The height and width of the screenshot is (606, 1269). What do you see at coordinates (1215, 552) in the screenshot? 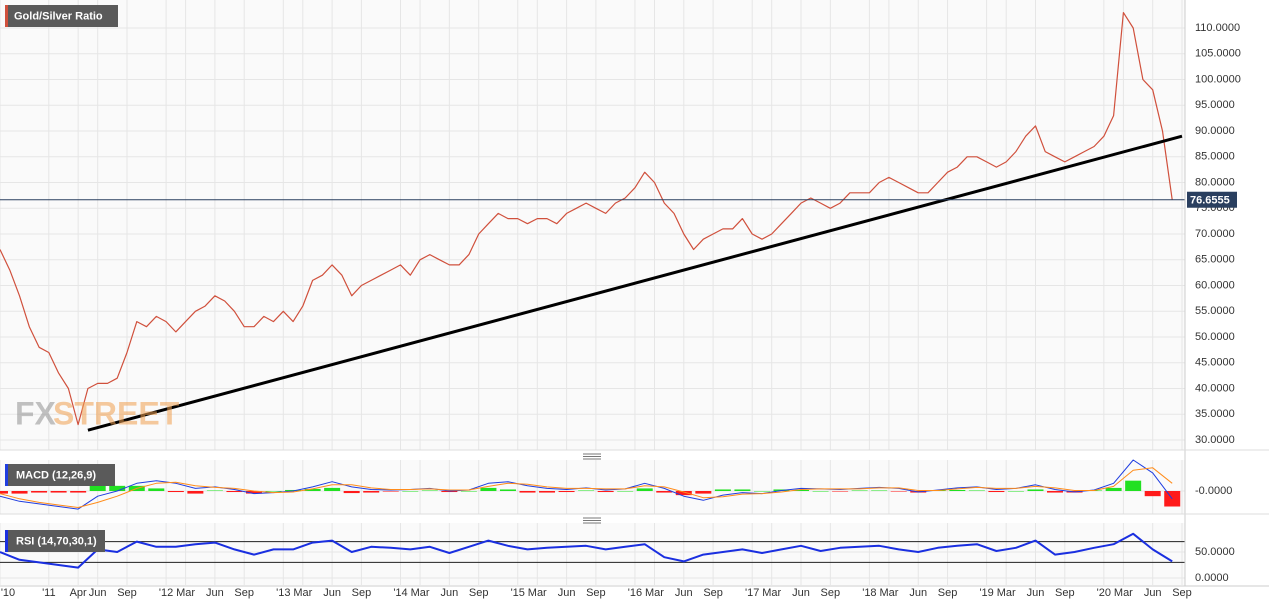
I see `y-tick-label: 50.0000` at bounding box center [1215, 552].